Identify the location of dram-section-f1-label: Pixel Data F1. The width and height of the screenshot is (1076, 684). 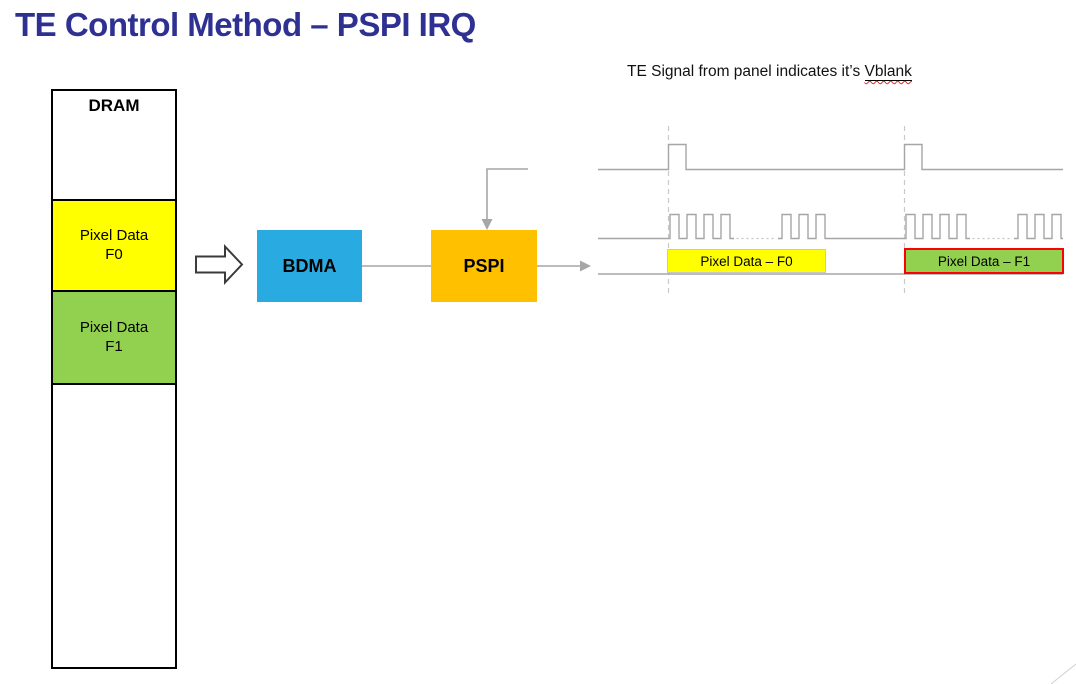
(114, 336).